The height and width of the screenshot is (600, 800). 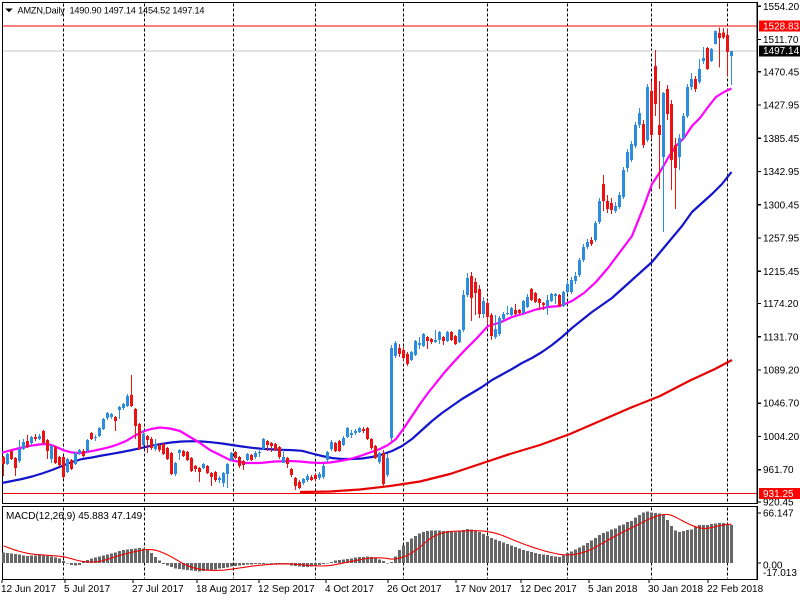 I want to click on svg-text: 12 Dec 2017, so click(x=548, y=589).